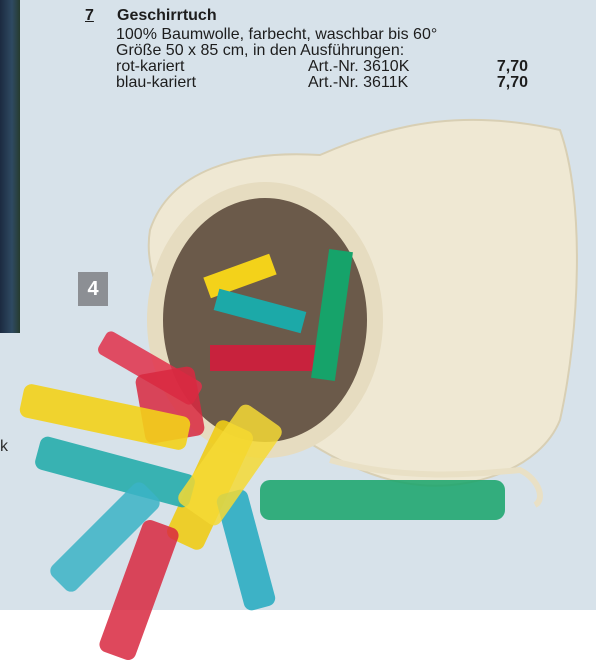  I want to click on clip-inside-teal, so click(260, 311).